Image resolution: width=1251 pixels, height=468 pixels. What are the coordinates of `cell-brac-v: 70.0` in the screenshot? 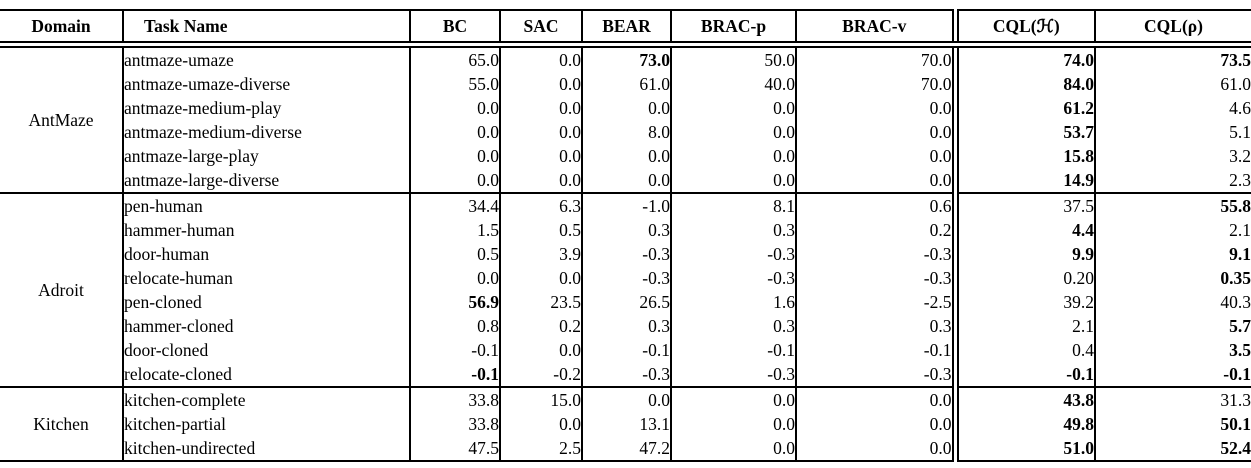 It's located at (875, 57).